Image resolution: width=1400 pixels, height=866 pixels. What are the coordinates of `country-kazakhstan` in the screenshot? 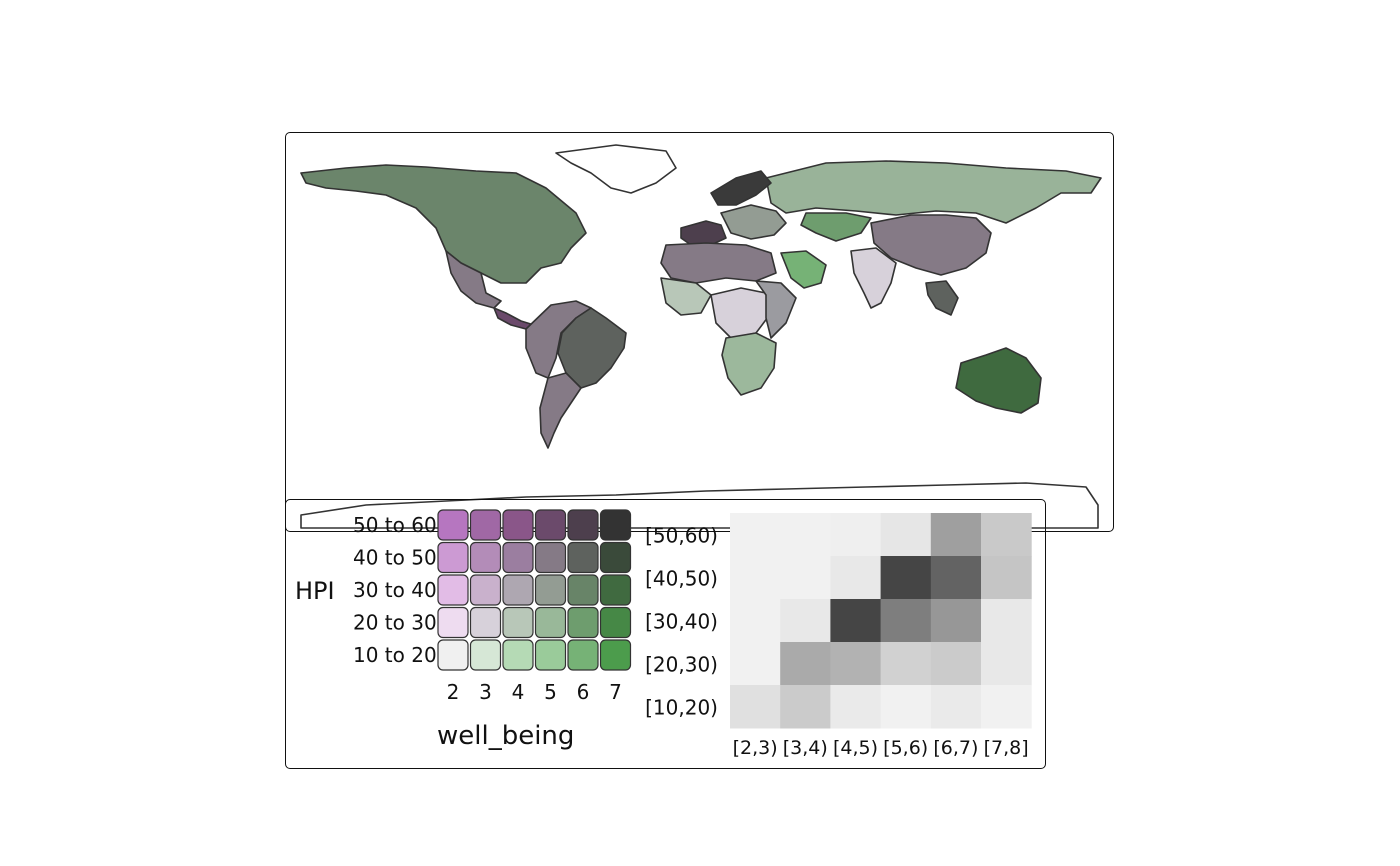 It's located at (836, 227).